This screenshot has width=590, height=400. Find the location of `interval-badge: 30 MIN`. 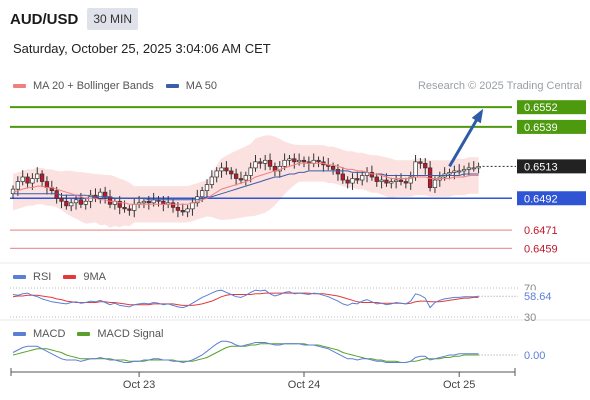

interval-badge: 30 MIN is located at coordinates (113, 19).